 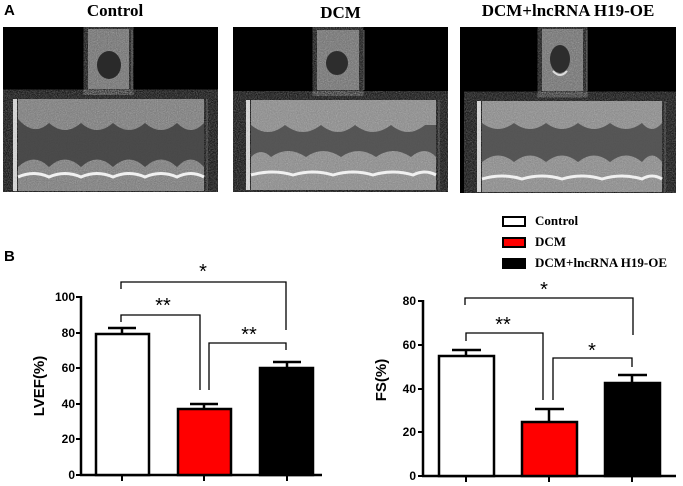 What do you see at coordinates (65, 297) in the screenshot?
I see `svg-text: 100` at bounding box center [65, 297].